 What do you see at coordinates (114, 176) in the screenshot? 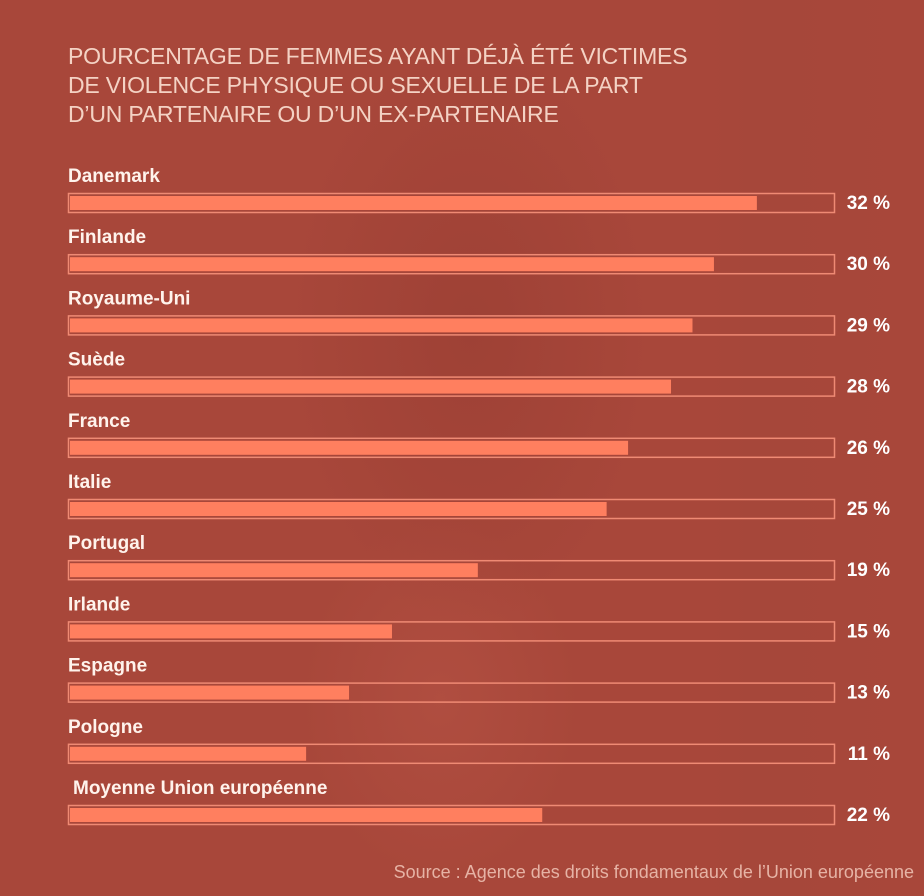
I see `category-label: Danemark` at bounding box center [114, 176].